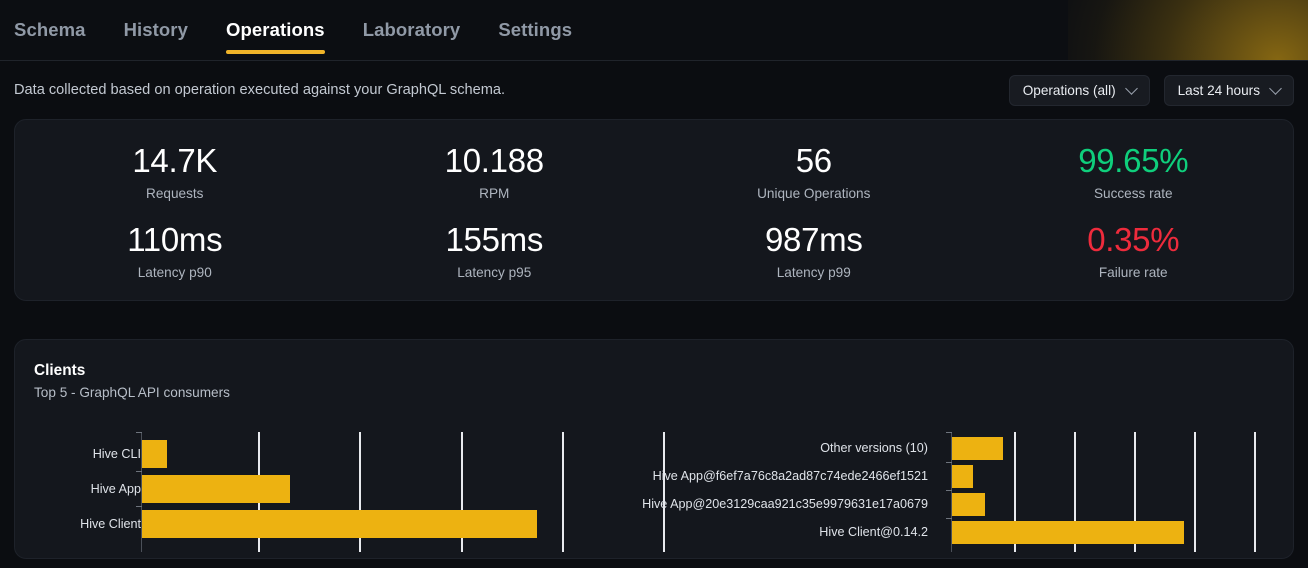 Image resolution: width=1308 pixels, height=568 pixels. I want to click on clients-bar-chart: Hive CLI Hive App Hive Client, so click(349, 491).